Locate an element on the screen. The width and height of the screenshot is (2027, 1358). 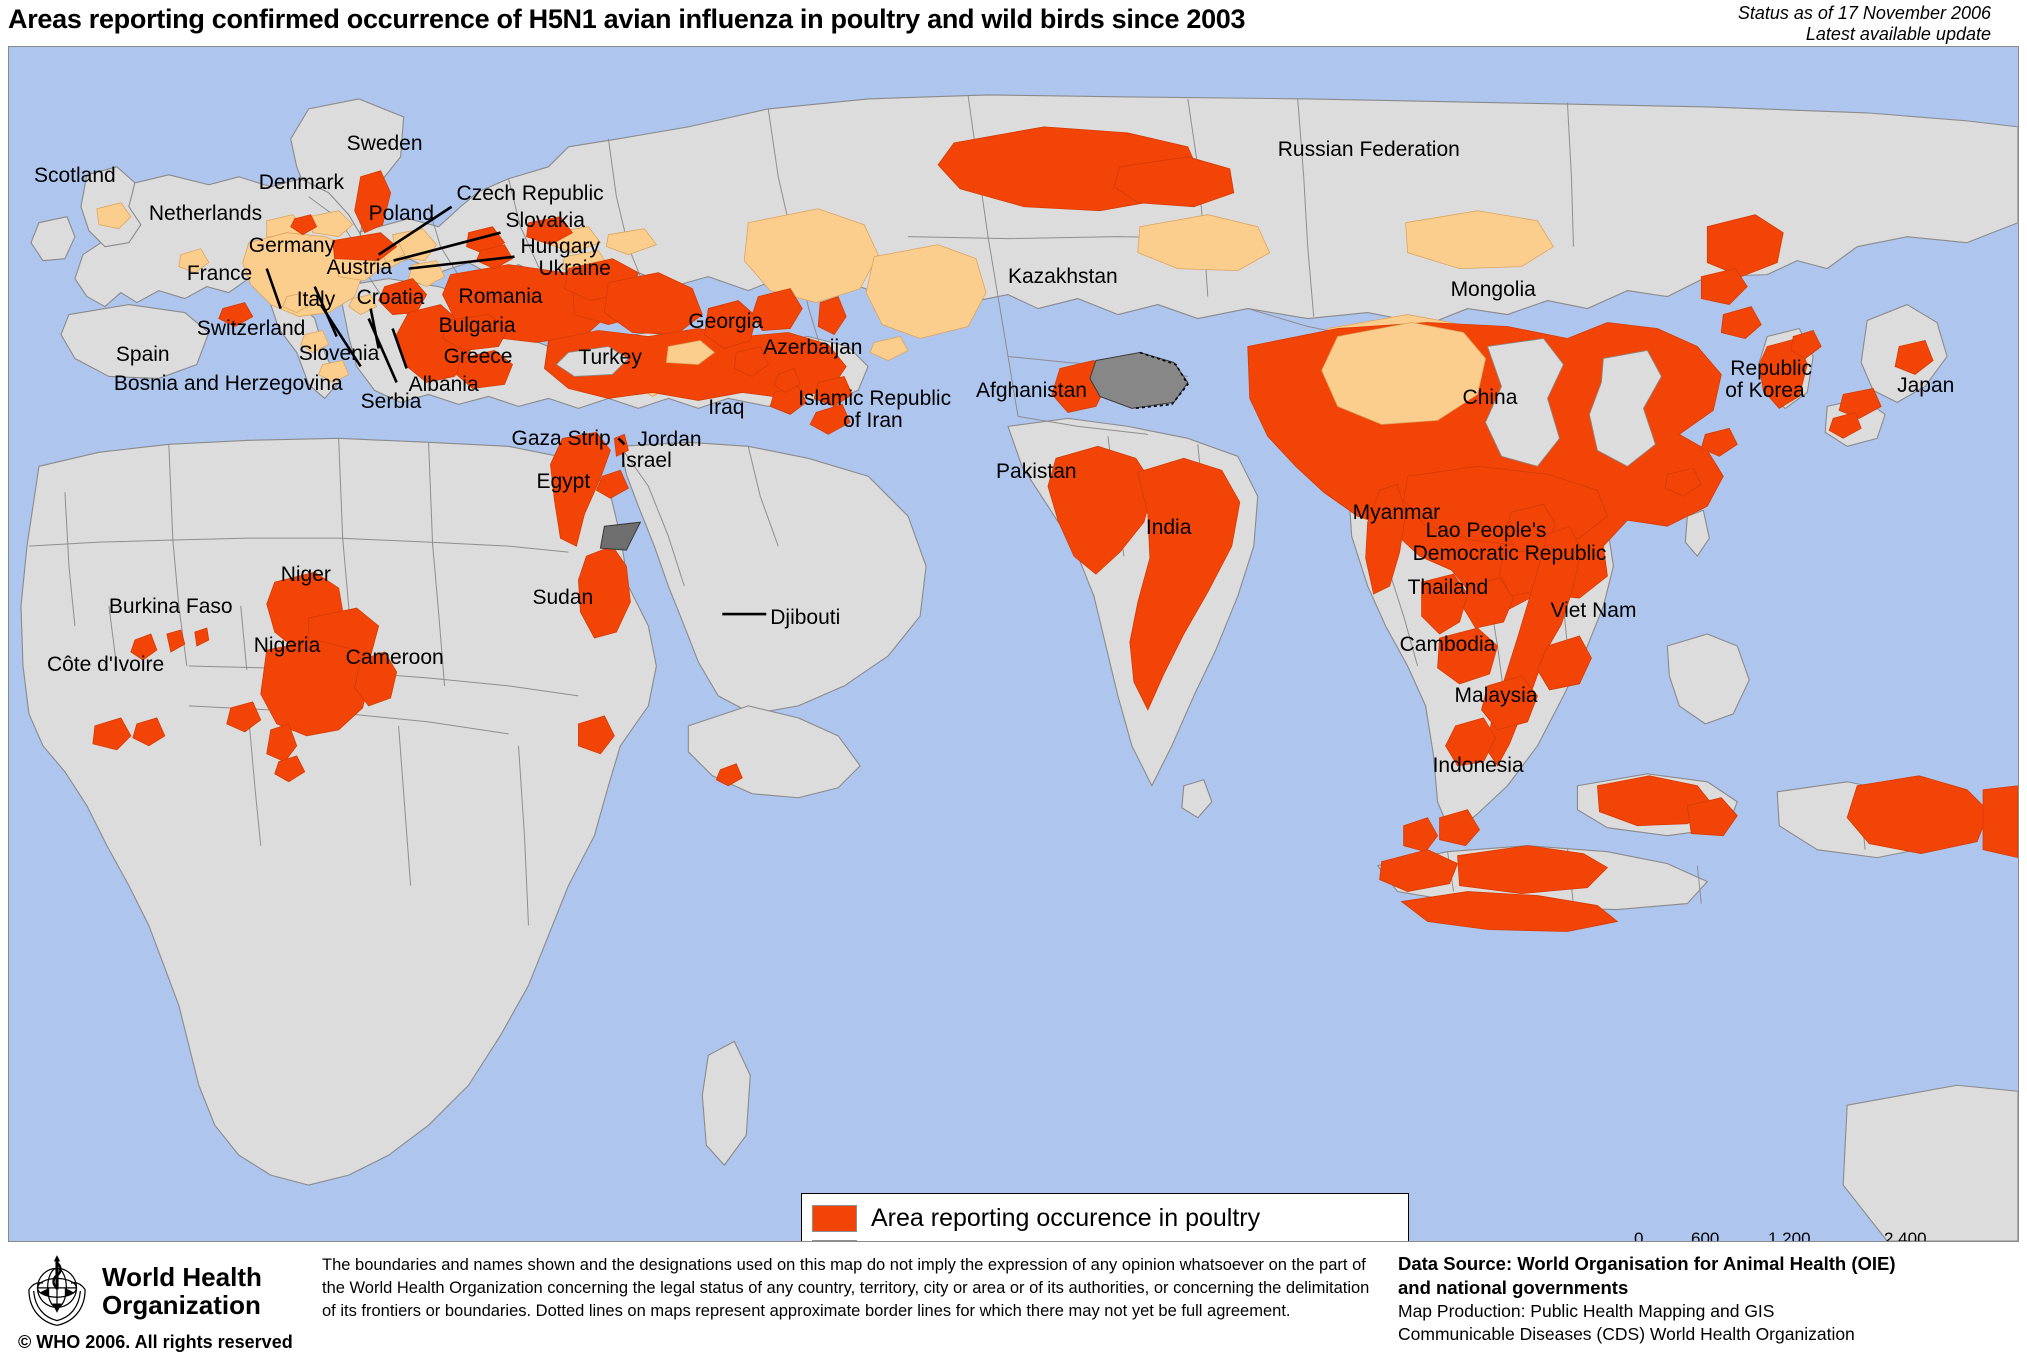
scale-tick-labels: 0 600 1,200 2,400 Kilometers is located at coordinates (1819, 1235).